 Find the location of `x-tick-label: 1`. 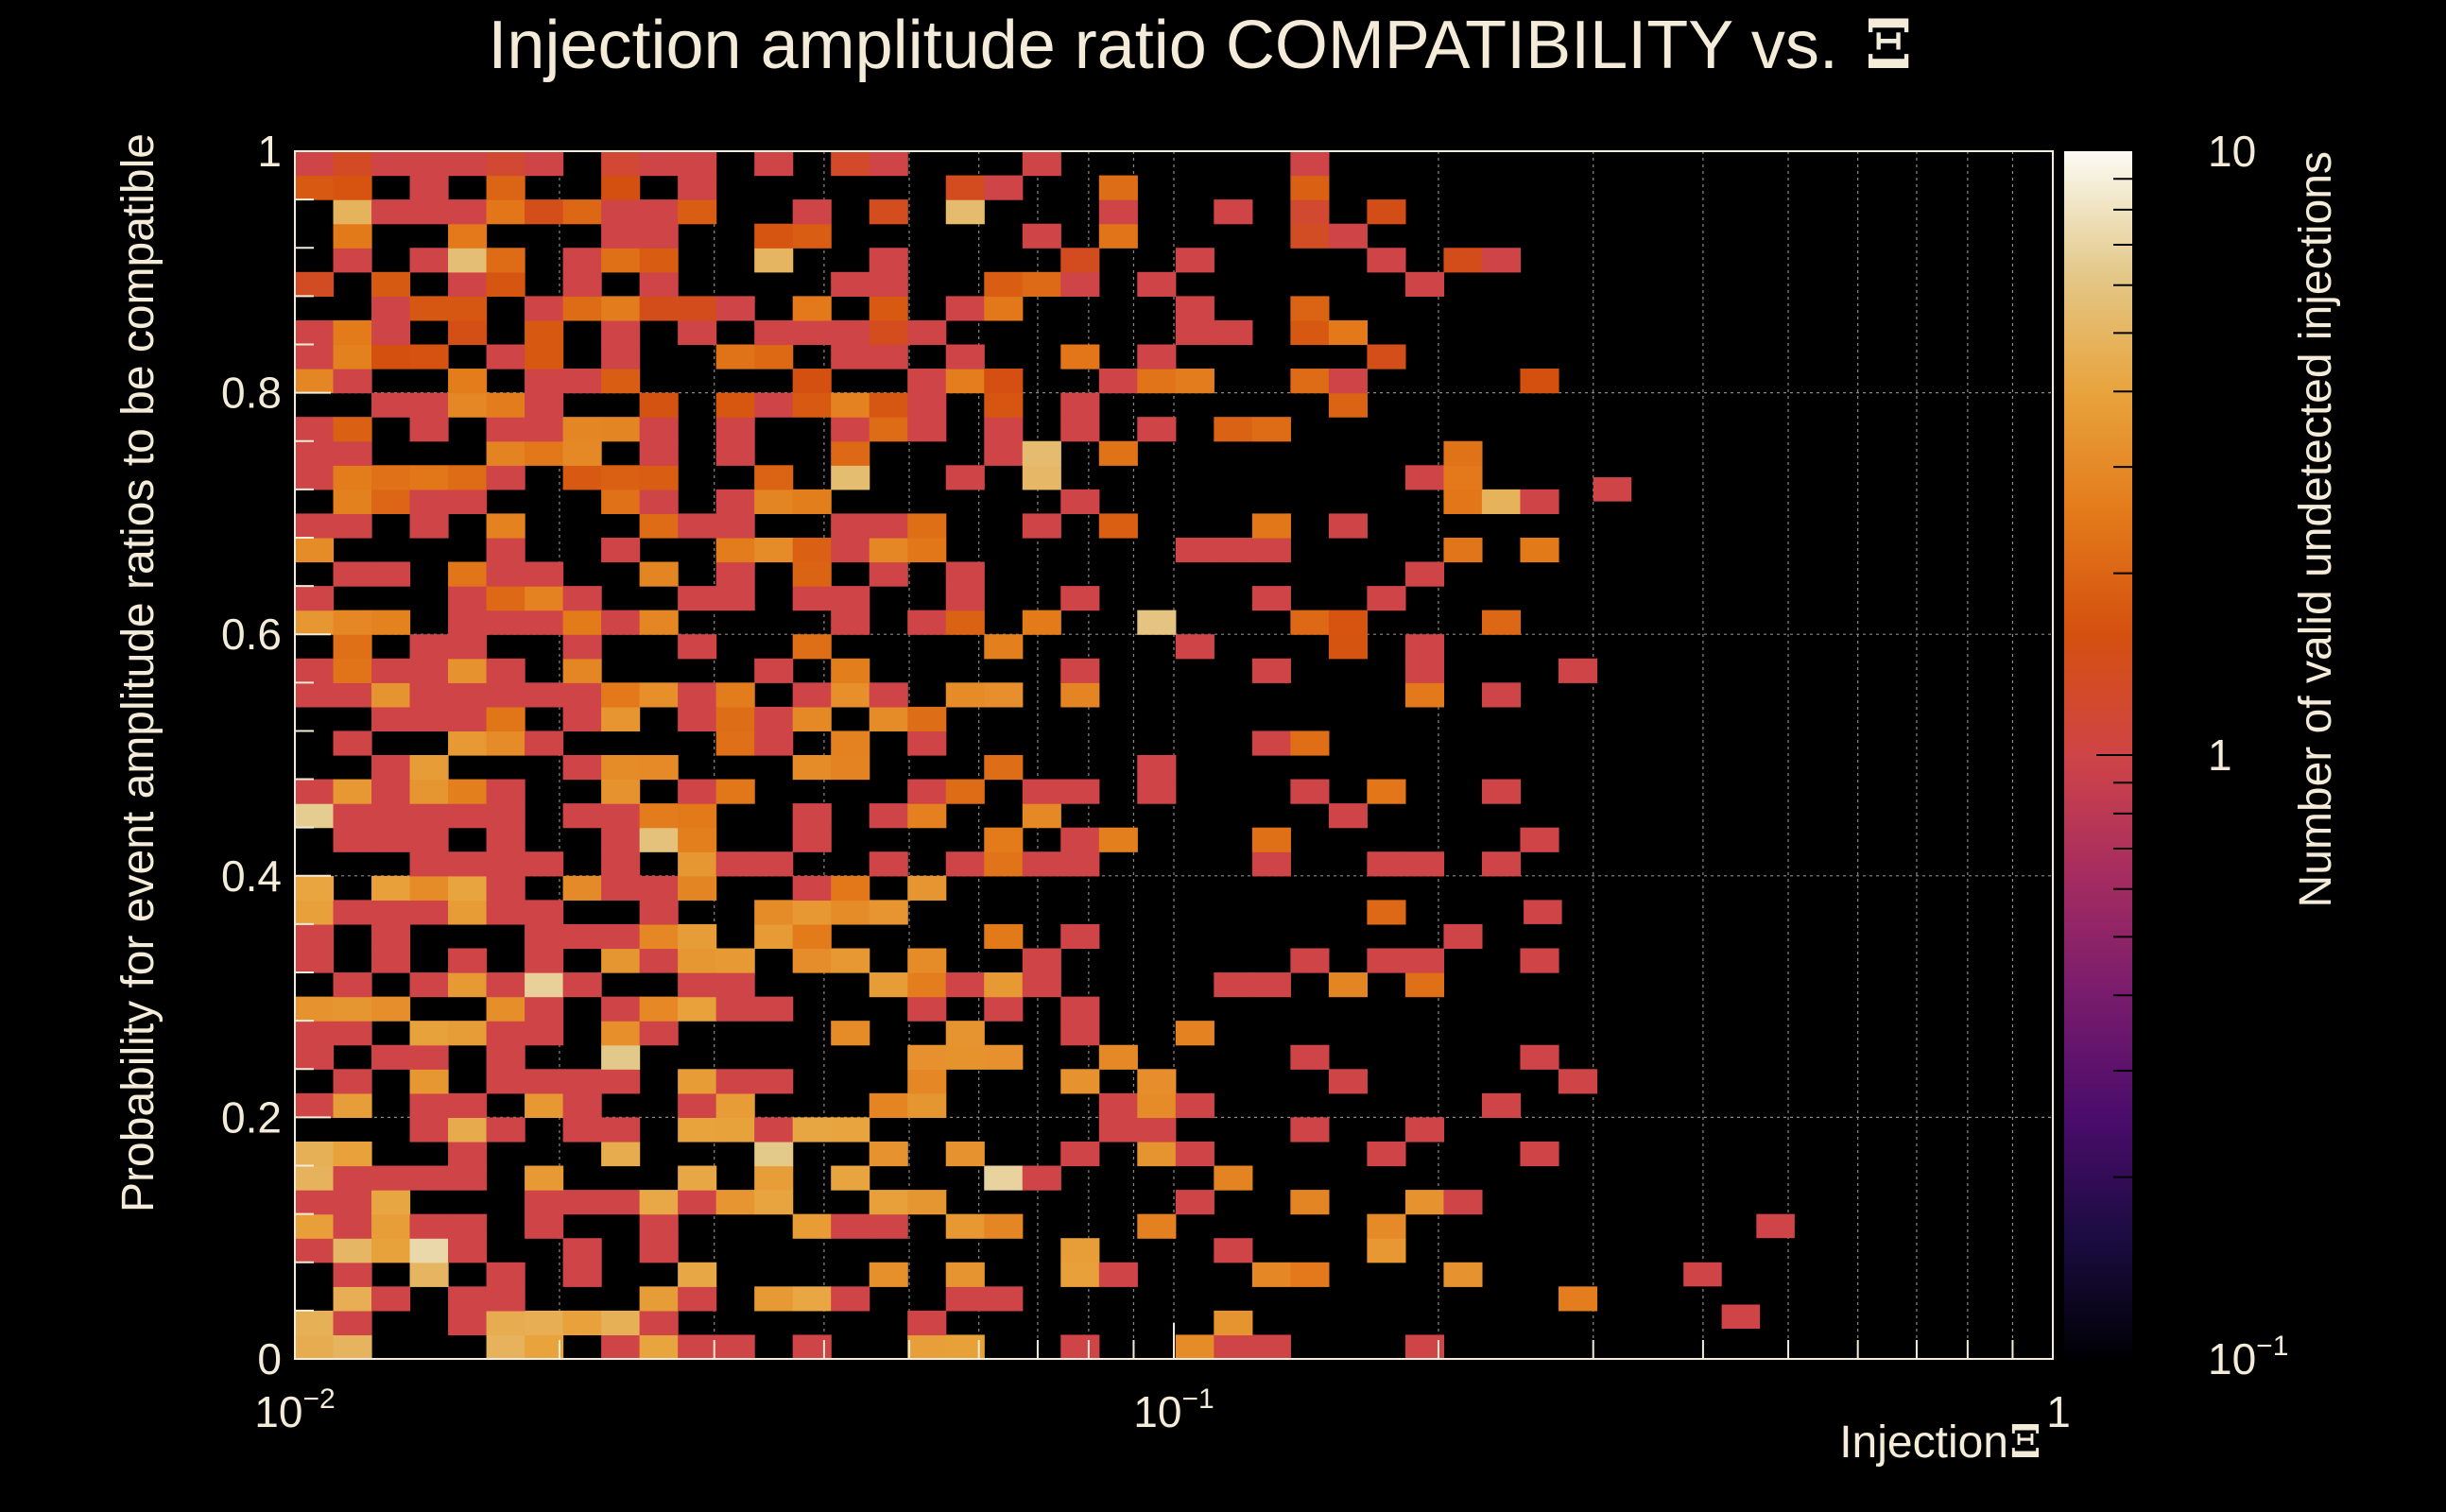

x-tick-label: 1 is located at coordinates (2058, 1411).